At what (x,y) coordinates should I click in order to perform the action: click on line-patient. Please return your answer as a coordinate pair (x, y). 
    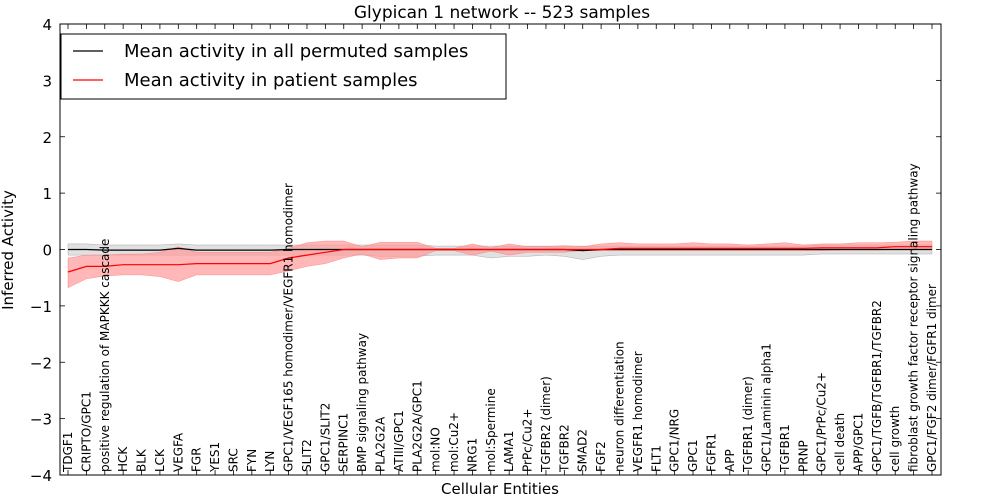
    Looking at the image, I should click on (499, 259).